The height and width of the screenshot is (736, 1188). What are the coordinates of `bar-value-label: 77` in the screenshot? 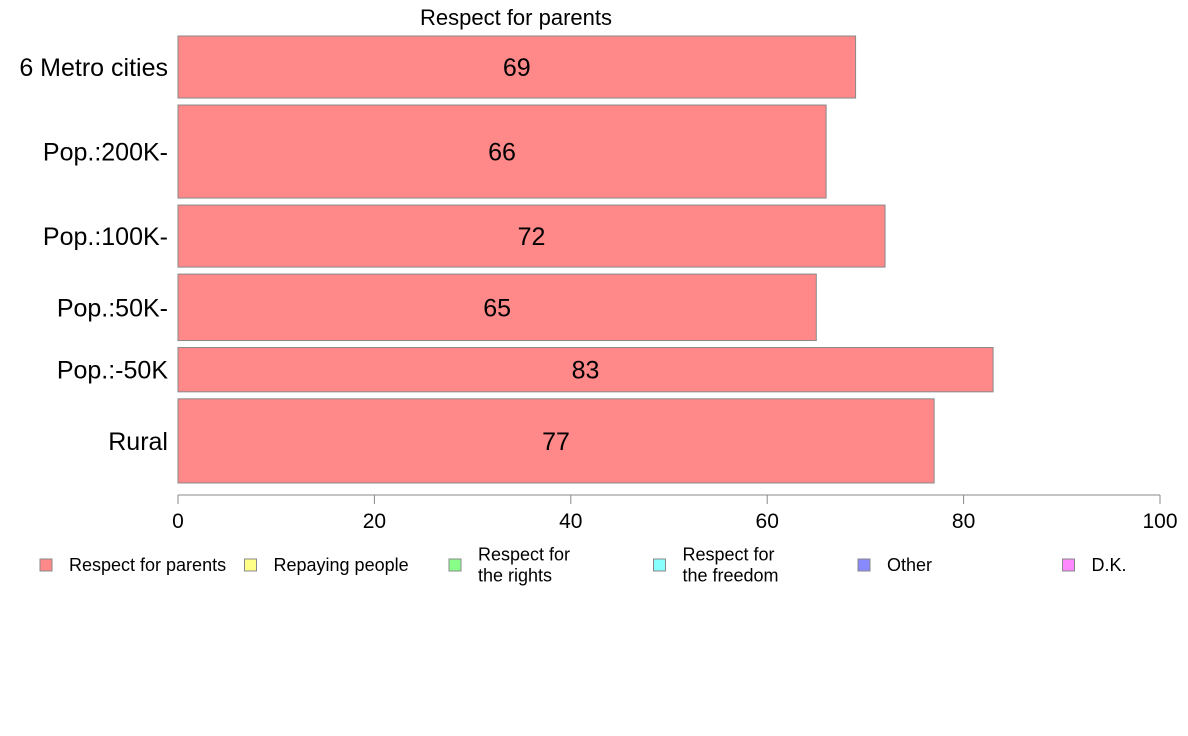 It's located at (556, 442).